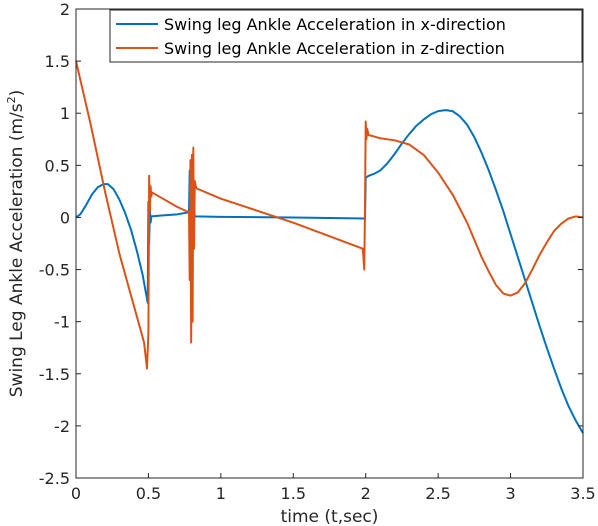 The height and width of the screenshot is (526, 598). I want to click on legend-box, so click(346, 36).